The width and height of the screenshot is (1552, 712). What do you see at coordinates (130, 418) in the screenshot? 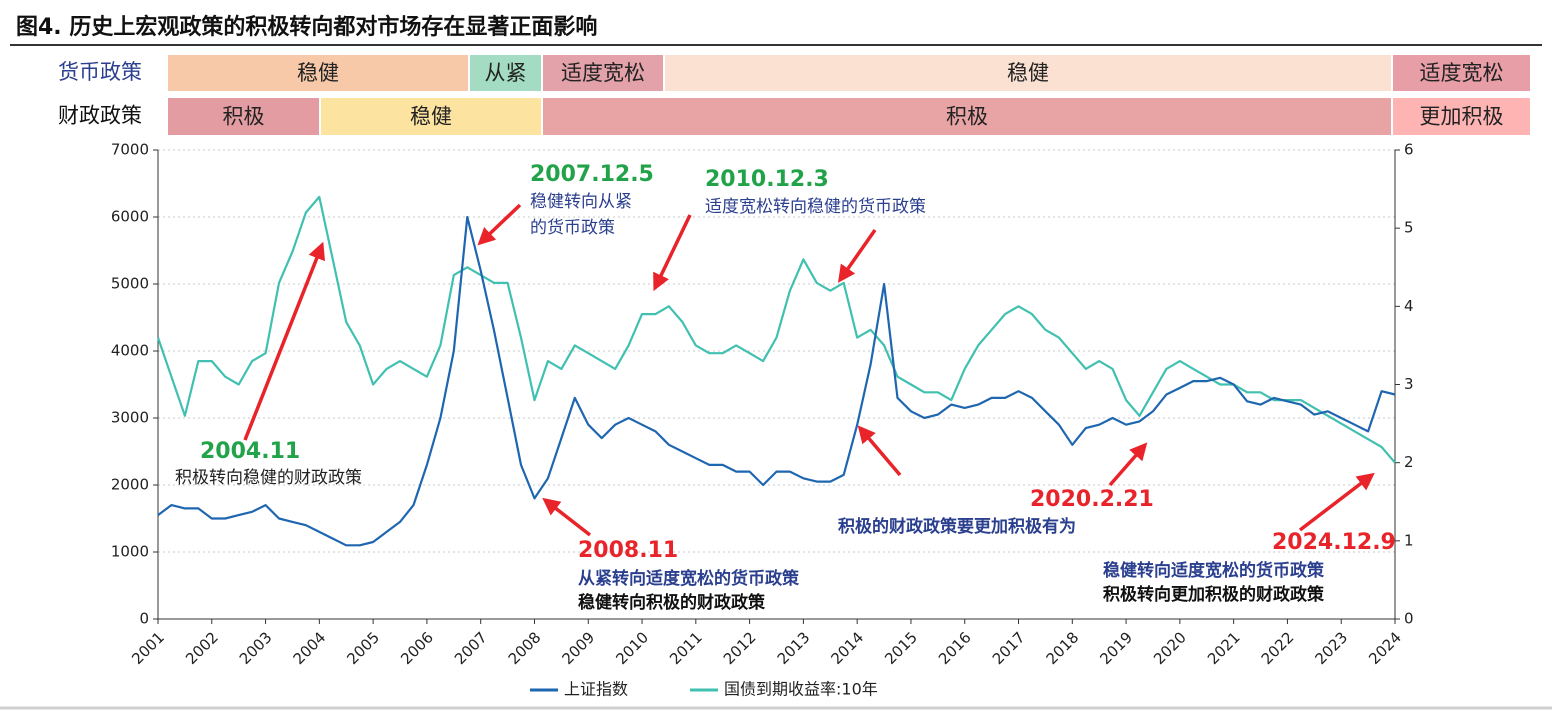
I see `y-tick-label: 3000` at bounding box center [130, 418].